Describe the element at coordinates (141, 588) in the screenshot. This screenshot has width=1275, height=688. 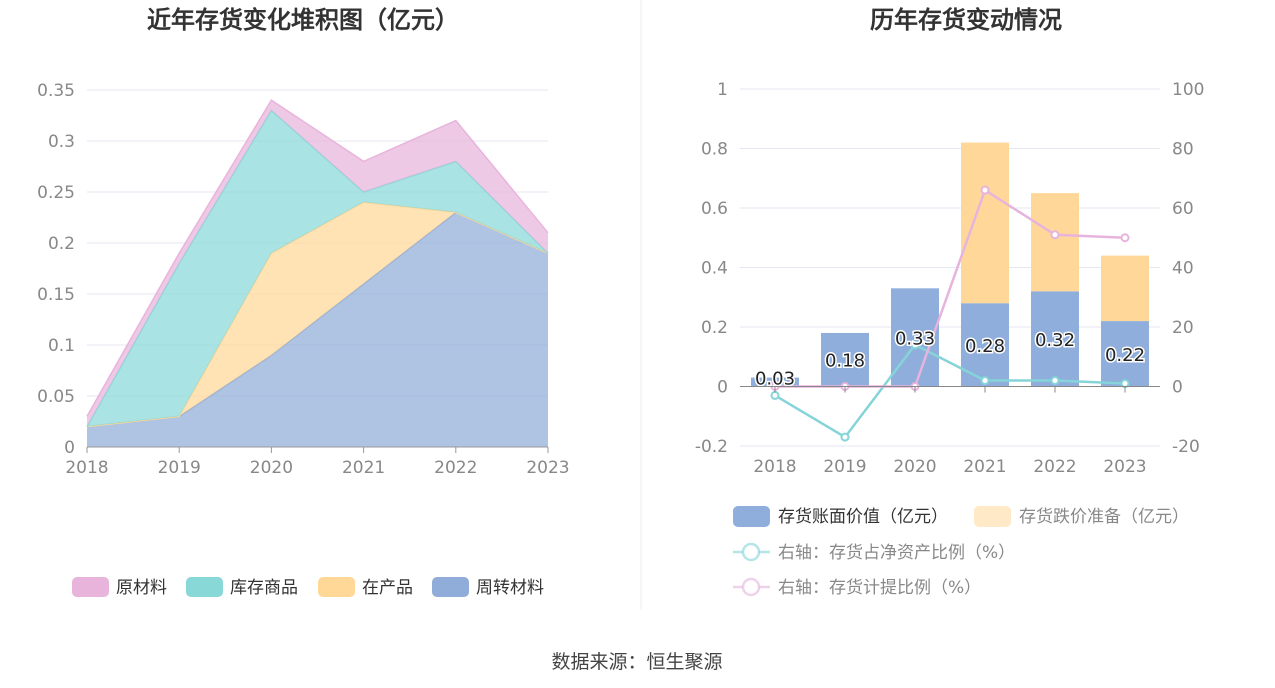
I see `left-legend-label: 原材料` at that location.